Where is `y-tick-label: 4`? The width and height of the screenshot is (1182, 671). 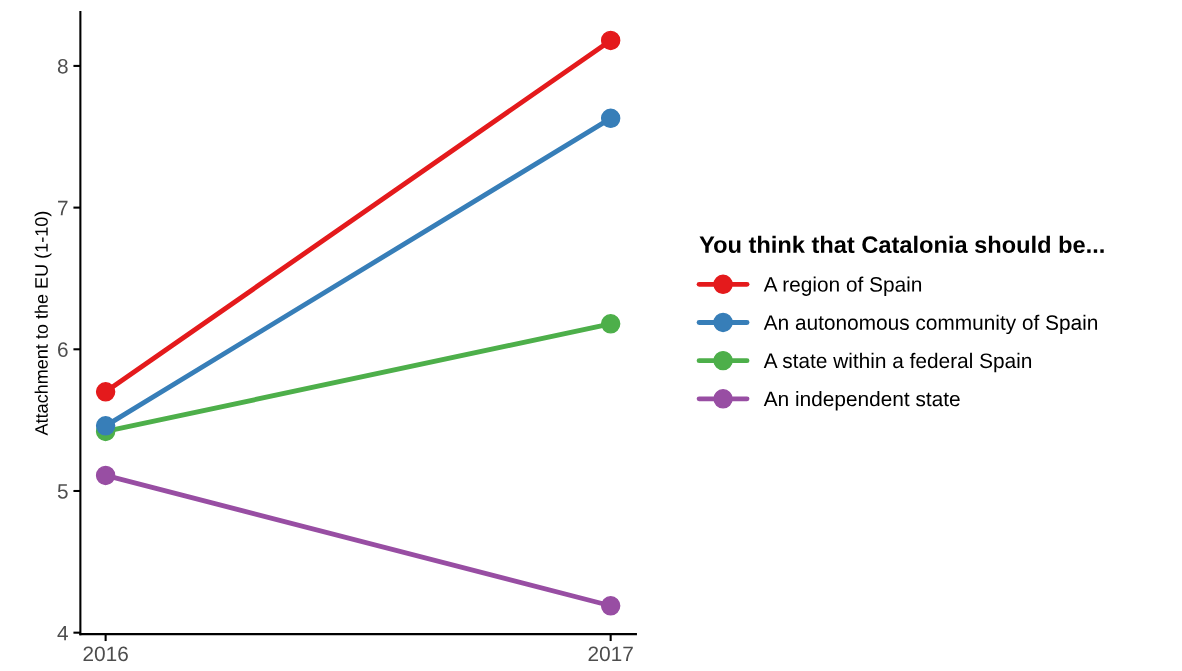
y-tick-label: 4 is located at coordinates (62, 633).